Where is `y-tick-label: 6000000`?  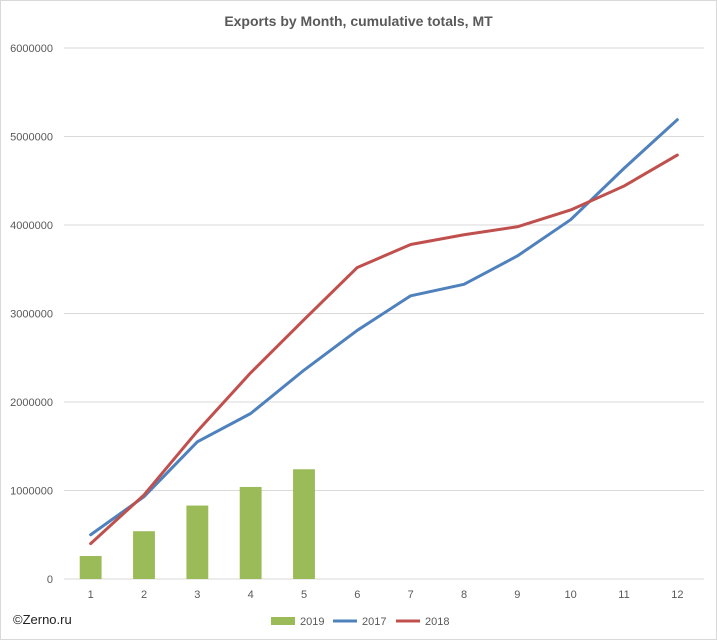 y-tick-label: 6000000 is located at coordinates (31, 49).